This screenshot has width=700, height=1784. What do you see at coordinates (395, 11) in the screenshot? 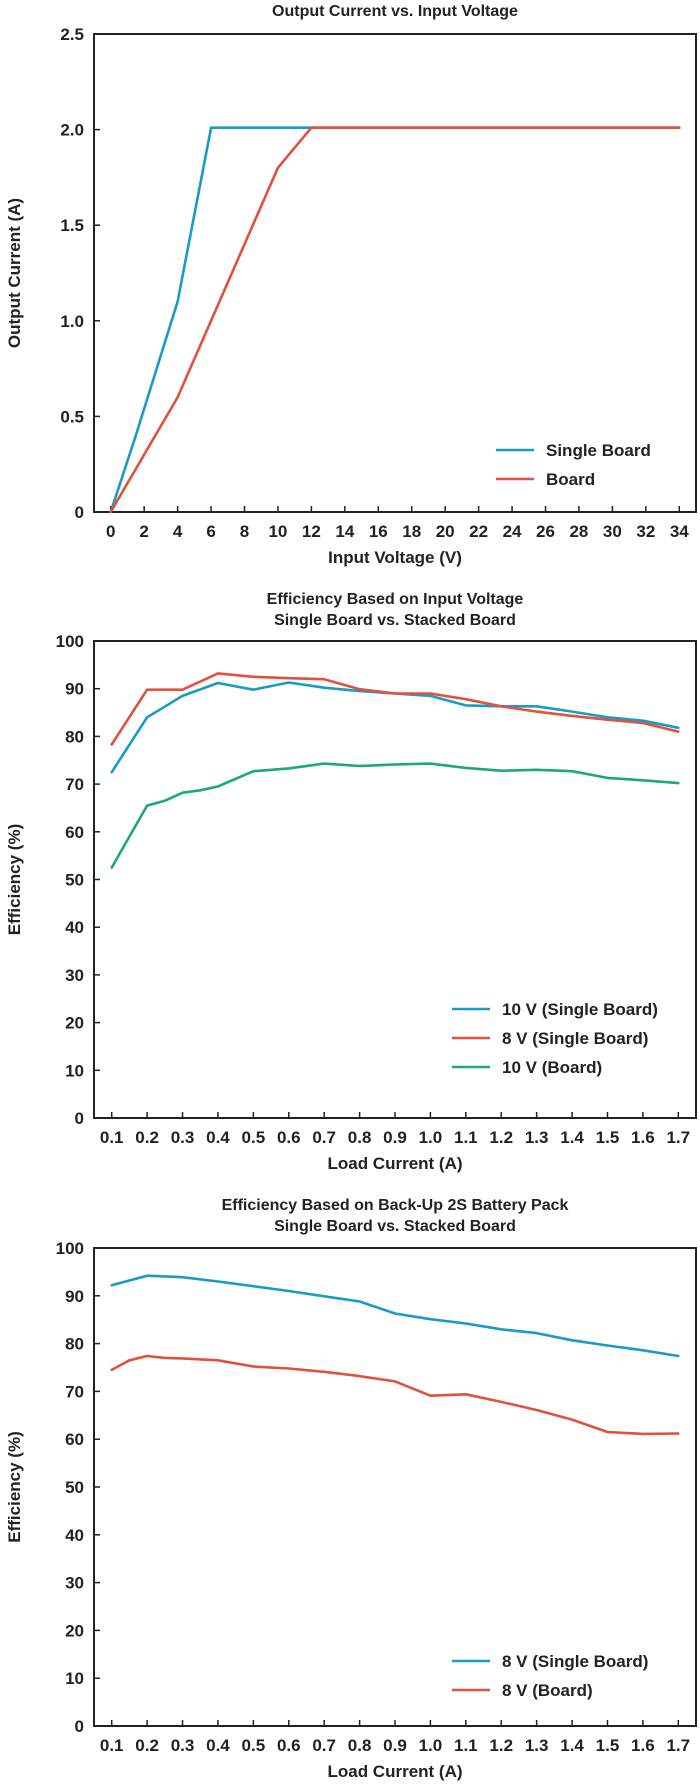
I see `chart-title: Output Current vs. Input Voltage` at bounding box center [395, 11].